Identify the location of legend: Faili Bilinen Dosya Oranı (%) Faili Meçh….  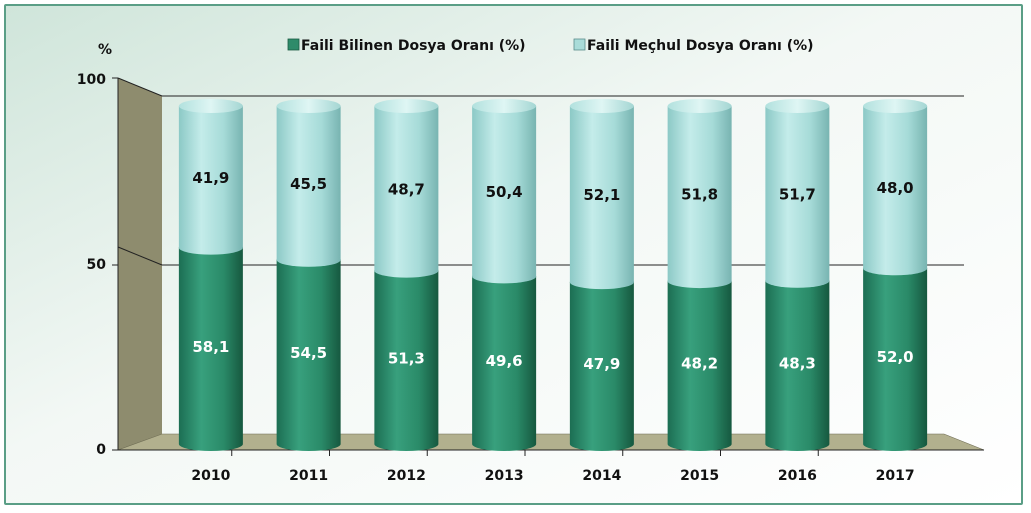
(550, 46).